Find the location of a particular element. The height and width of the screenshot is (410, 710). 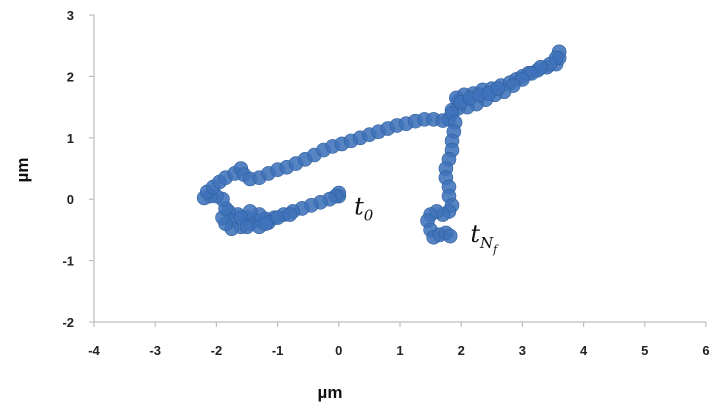

label-subscript: 0 is located at coordinates (369, 216).